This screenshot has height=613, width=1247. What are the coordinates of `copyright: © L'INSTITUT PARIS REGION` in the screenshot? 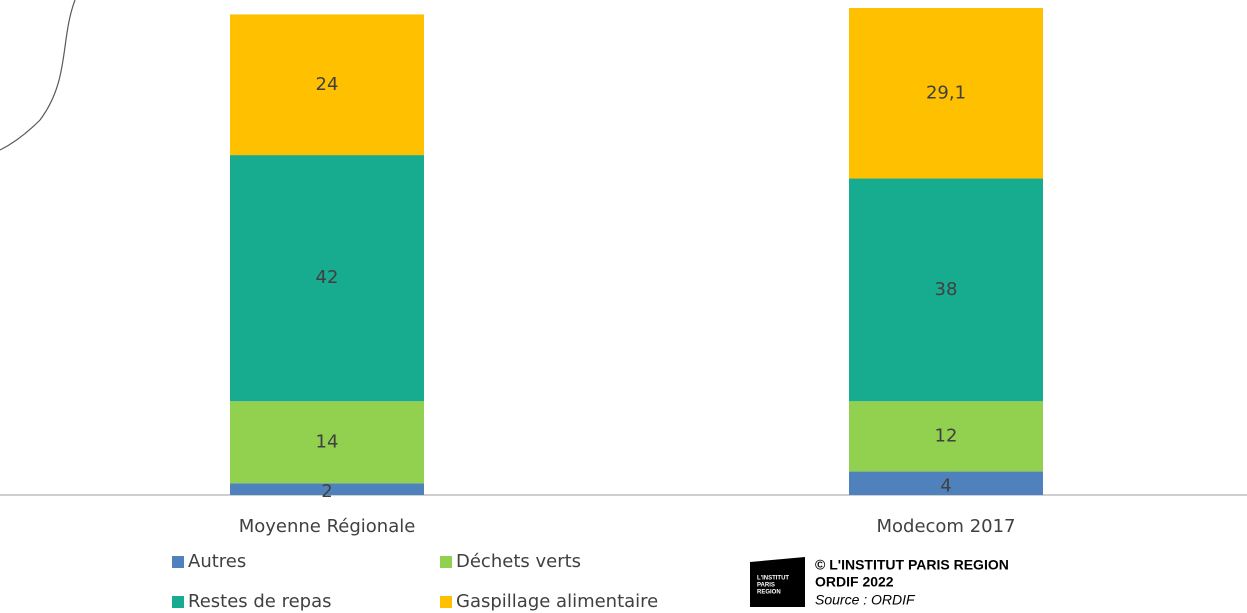 It's located at (912, 565).